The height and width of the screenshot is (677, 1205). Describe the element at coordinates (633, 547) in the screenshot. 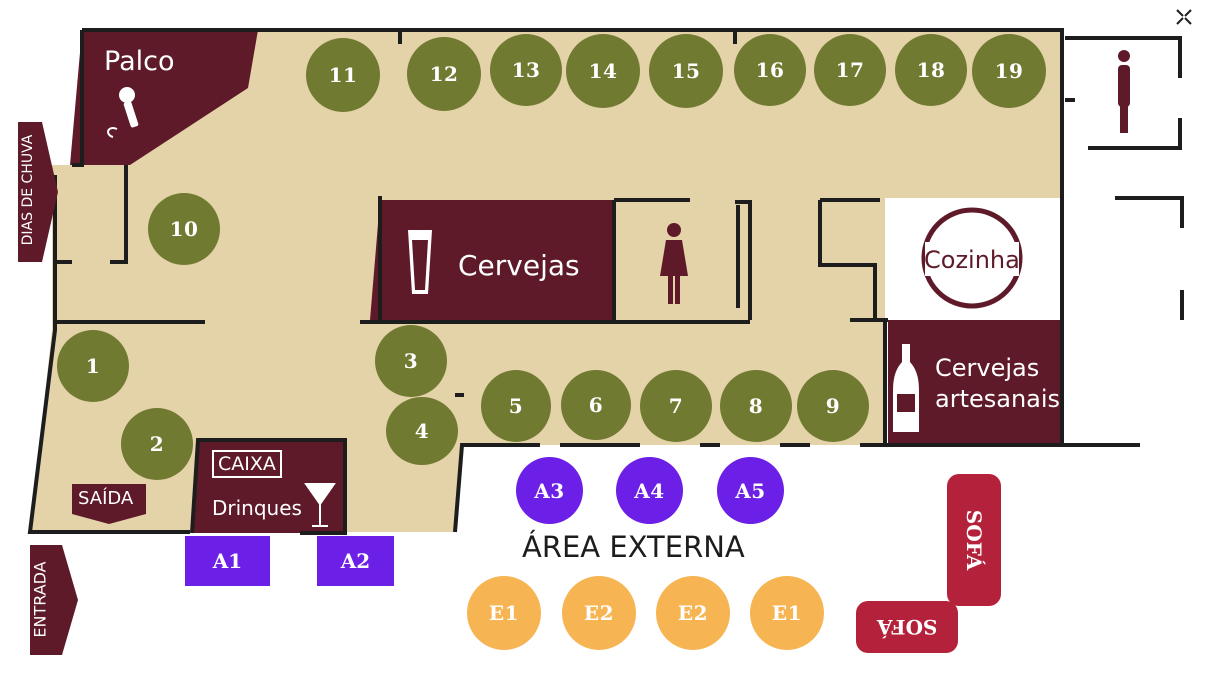

I see `outdoor-area-label: ÁREA EXTERNA` at that location.